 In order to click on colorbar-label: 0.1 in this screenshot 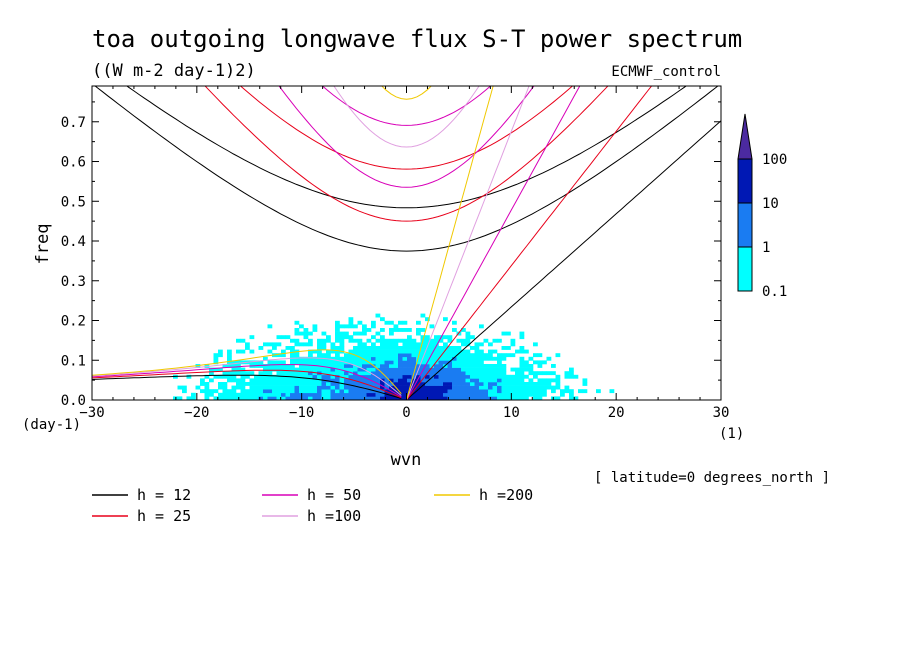, I will do `click(774, 292)`.